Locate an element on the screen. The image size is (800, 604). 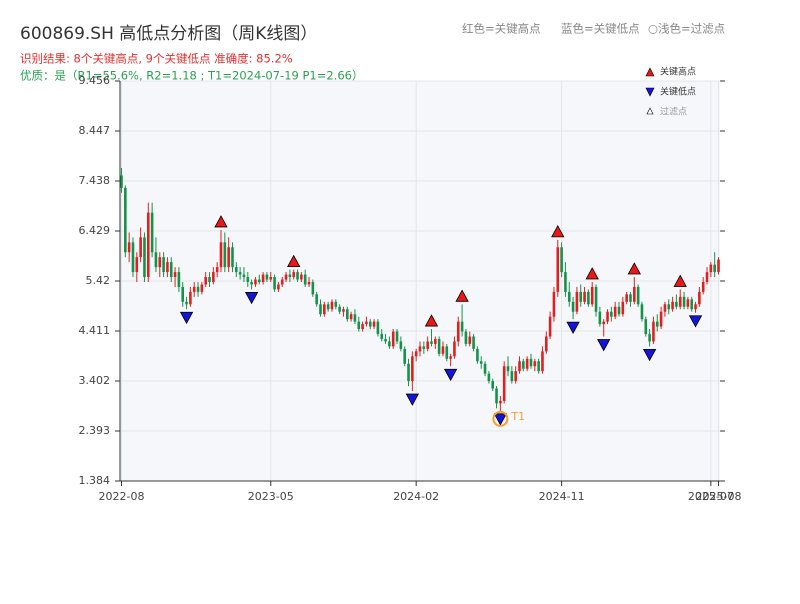
top-legend: 蓝色=关键低点 is located at coordinates (600, 29).